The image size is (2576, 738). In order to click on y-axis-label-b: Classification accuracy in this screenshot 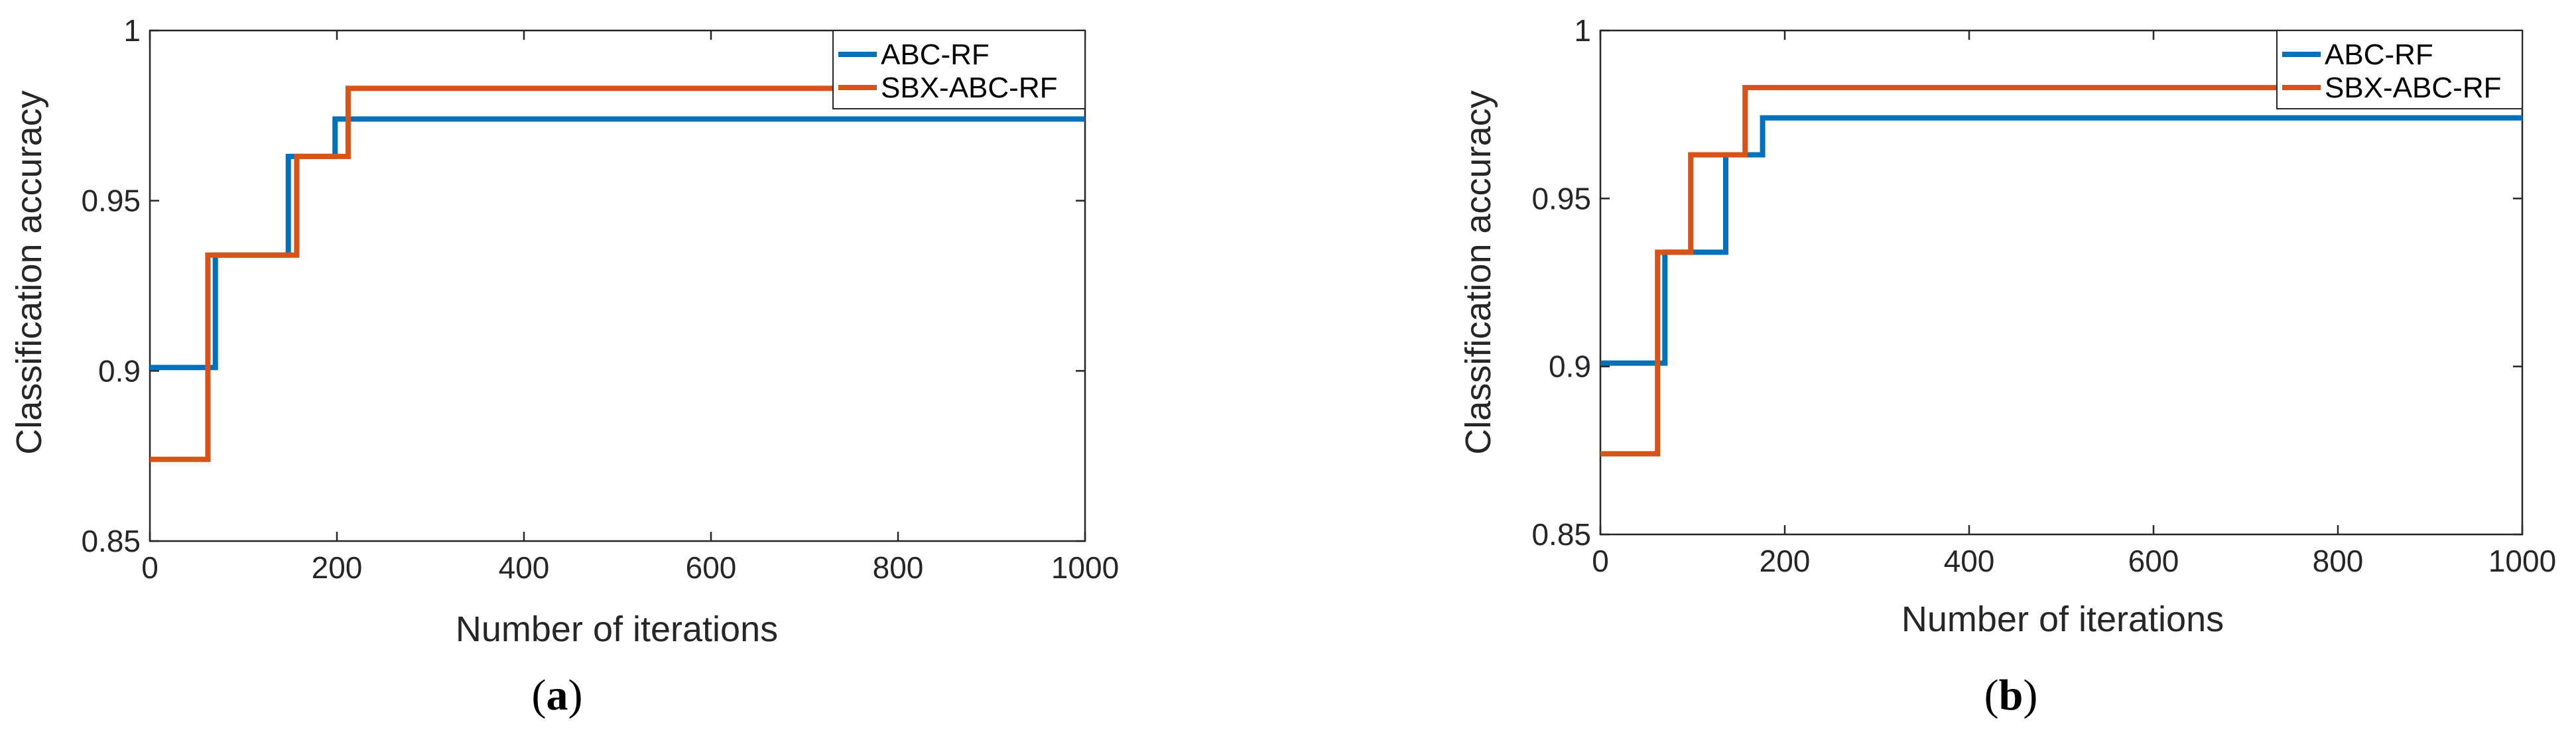, I will do `click(1478, 272)`.